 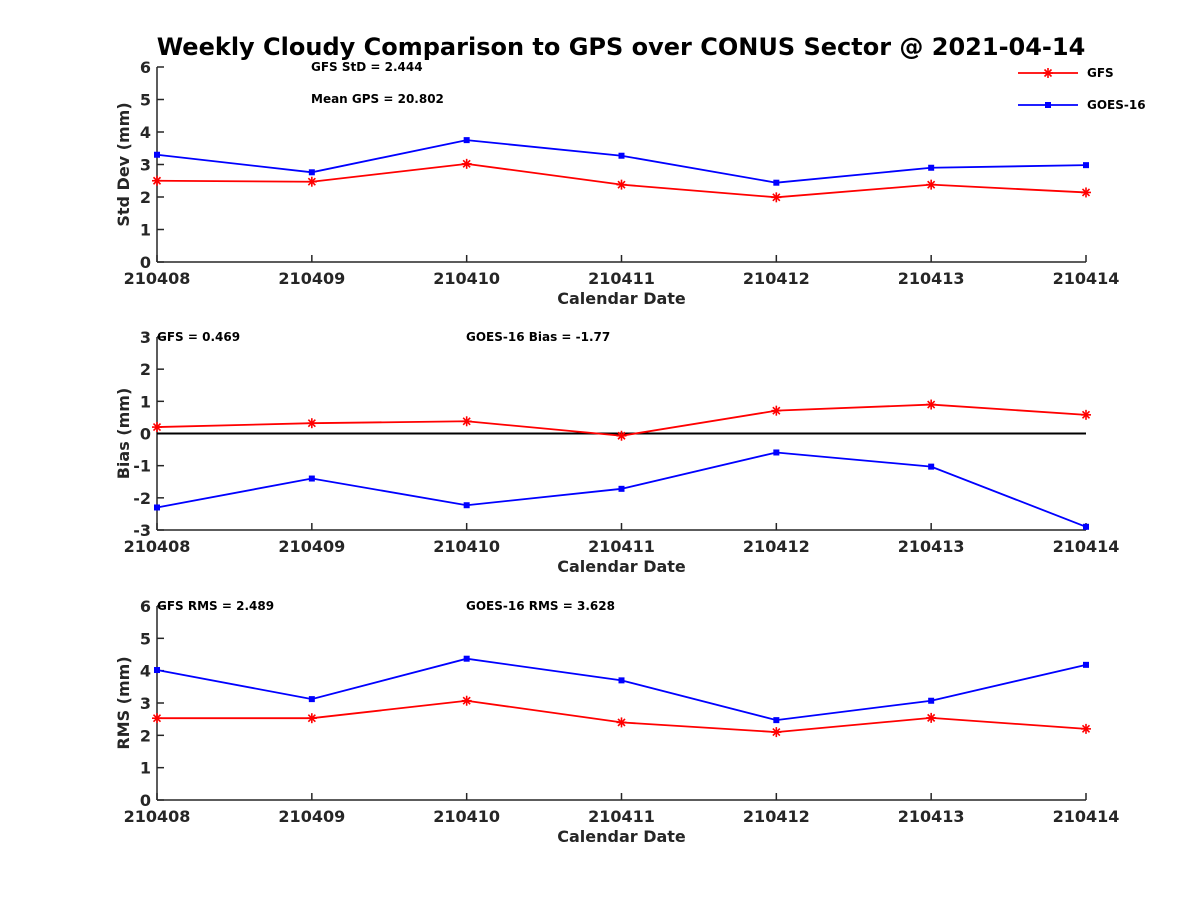 I want to click on y-axis-label: RMS (mm), so click(x=123, y=702).